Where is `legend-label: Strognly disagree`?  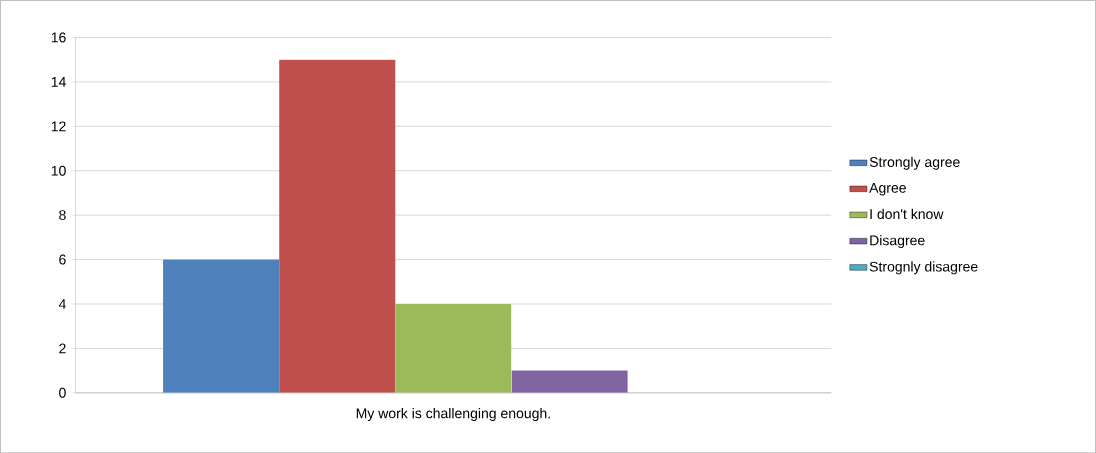
legend-label: Strognly disagree is located at coordinates (923, 268).